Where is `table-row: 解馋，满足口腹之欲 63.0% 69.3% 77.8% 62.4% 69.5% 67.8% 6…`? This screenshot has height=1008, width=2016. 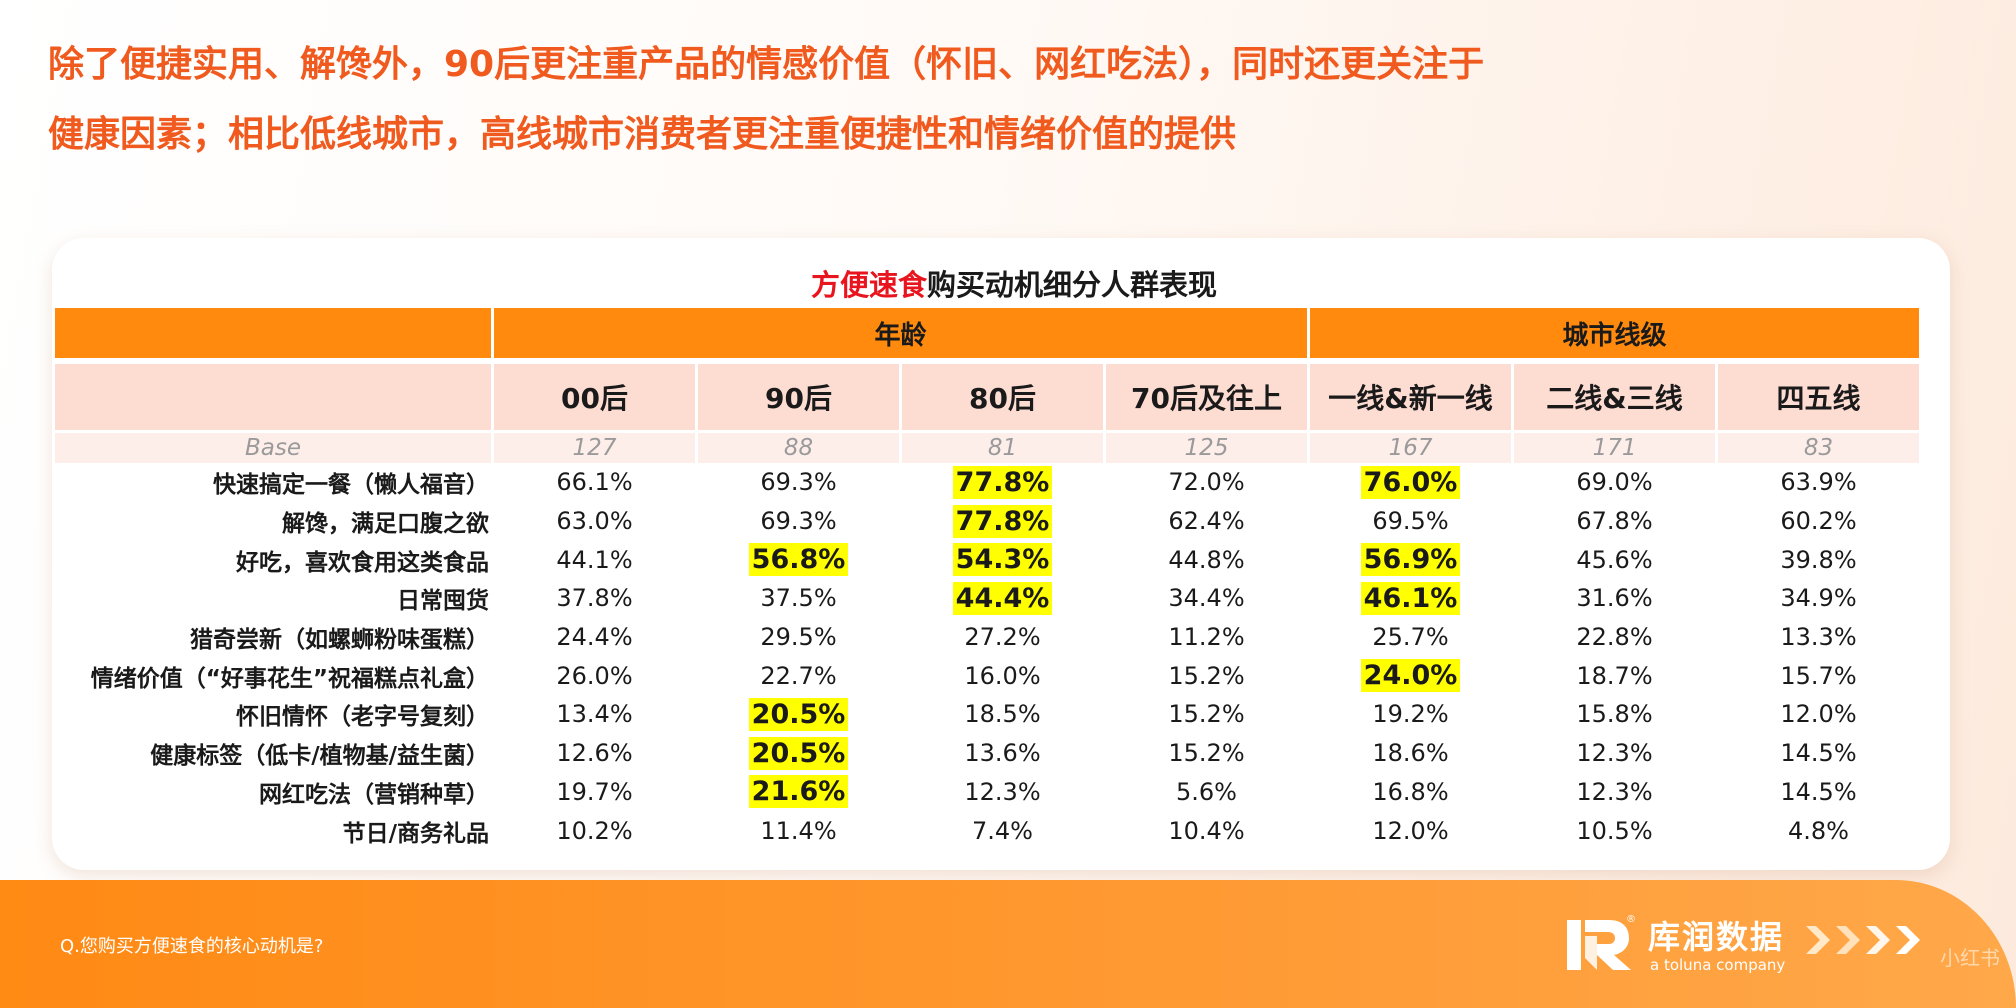
table-row: 解馋，满足口腹之欲 63.0% 69.3% 77.8% 62.4% 69.5% 67.8% 6… is located at coordinates (987, 521).